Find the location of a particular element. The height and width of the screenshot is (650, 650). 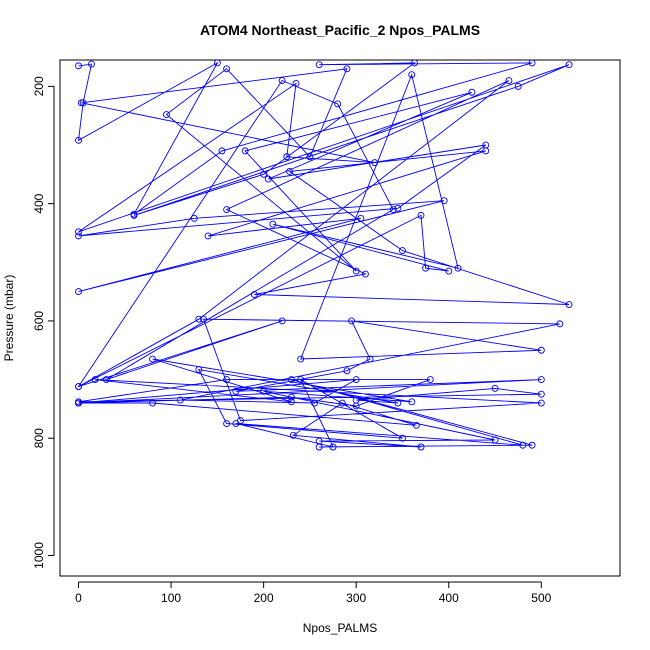

y-tick-label: 1000 is located at coordinates (39, 555).